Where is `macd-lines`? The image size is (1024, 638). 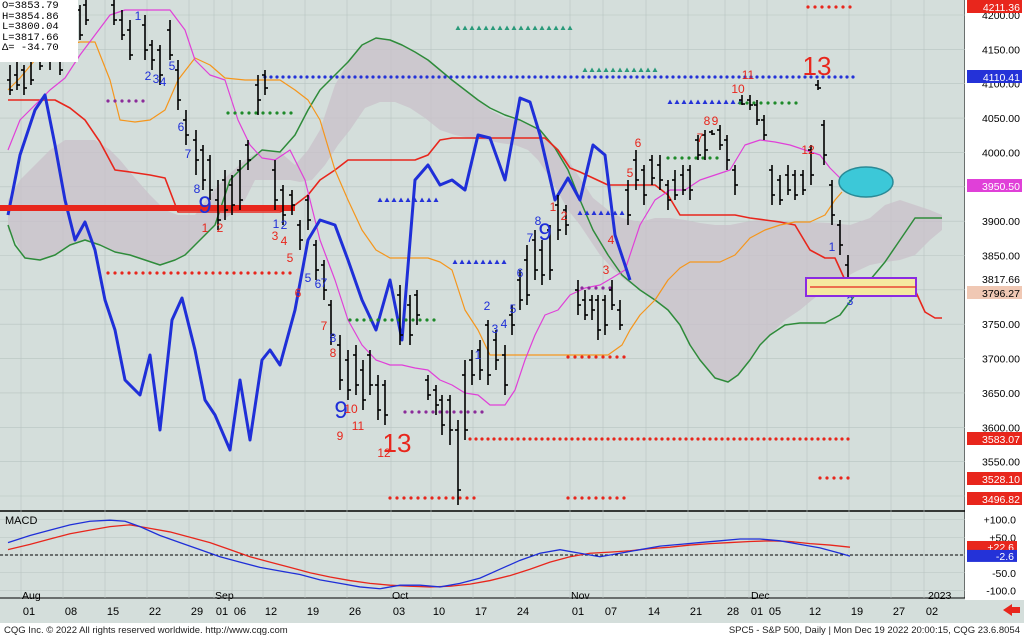 macd-lines is located at coordinates (429, 554).